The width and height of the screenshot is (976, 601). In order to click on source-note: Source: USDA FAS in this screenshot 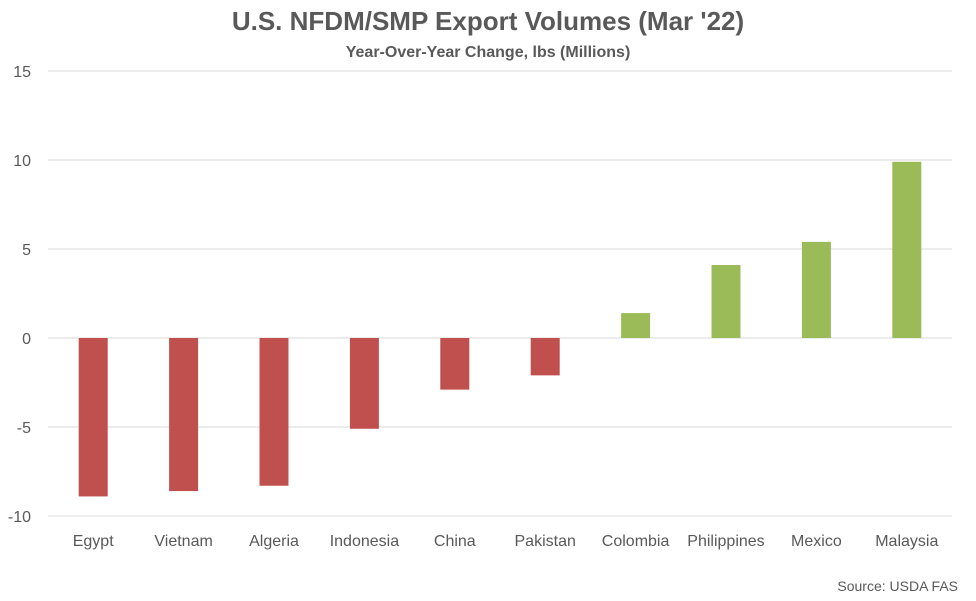, I will do `click(897, 586)`.